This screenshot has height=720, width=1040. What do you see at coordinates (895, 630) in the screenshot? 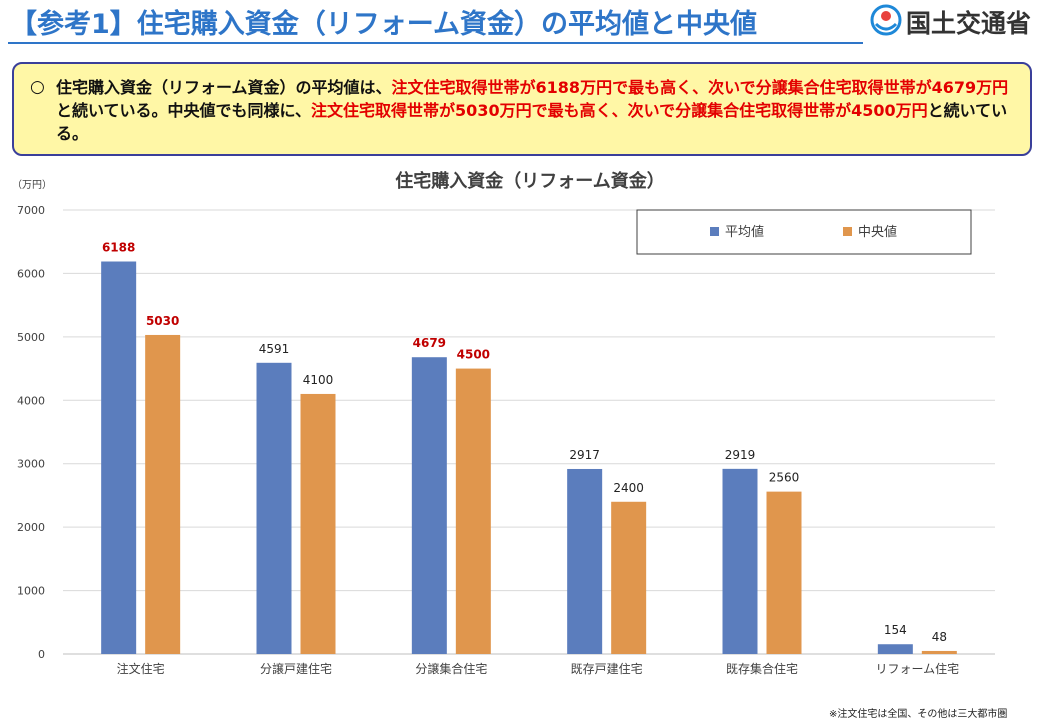
I see `data-label: 154` at bounding box center [895, 630].